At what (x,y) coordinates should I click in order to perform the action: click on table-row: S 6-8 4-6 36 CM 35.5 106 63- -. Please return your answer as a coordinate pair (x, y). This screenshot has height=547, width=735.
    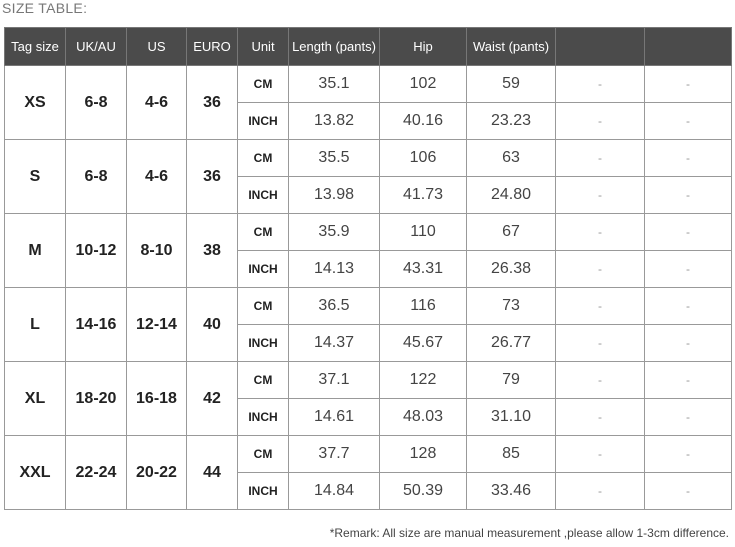
    Looking at the image, I should click on (368, 176).